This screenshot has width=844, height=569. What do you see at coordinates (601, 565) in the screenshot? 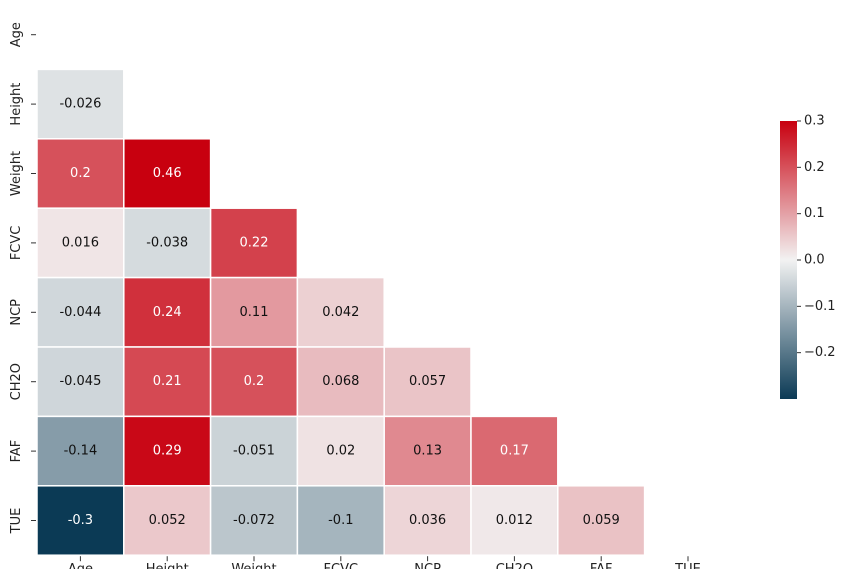
I see `x-tick-label: FAF` at bounding box center [601, 565].